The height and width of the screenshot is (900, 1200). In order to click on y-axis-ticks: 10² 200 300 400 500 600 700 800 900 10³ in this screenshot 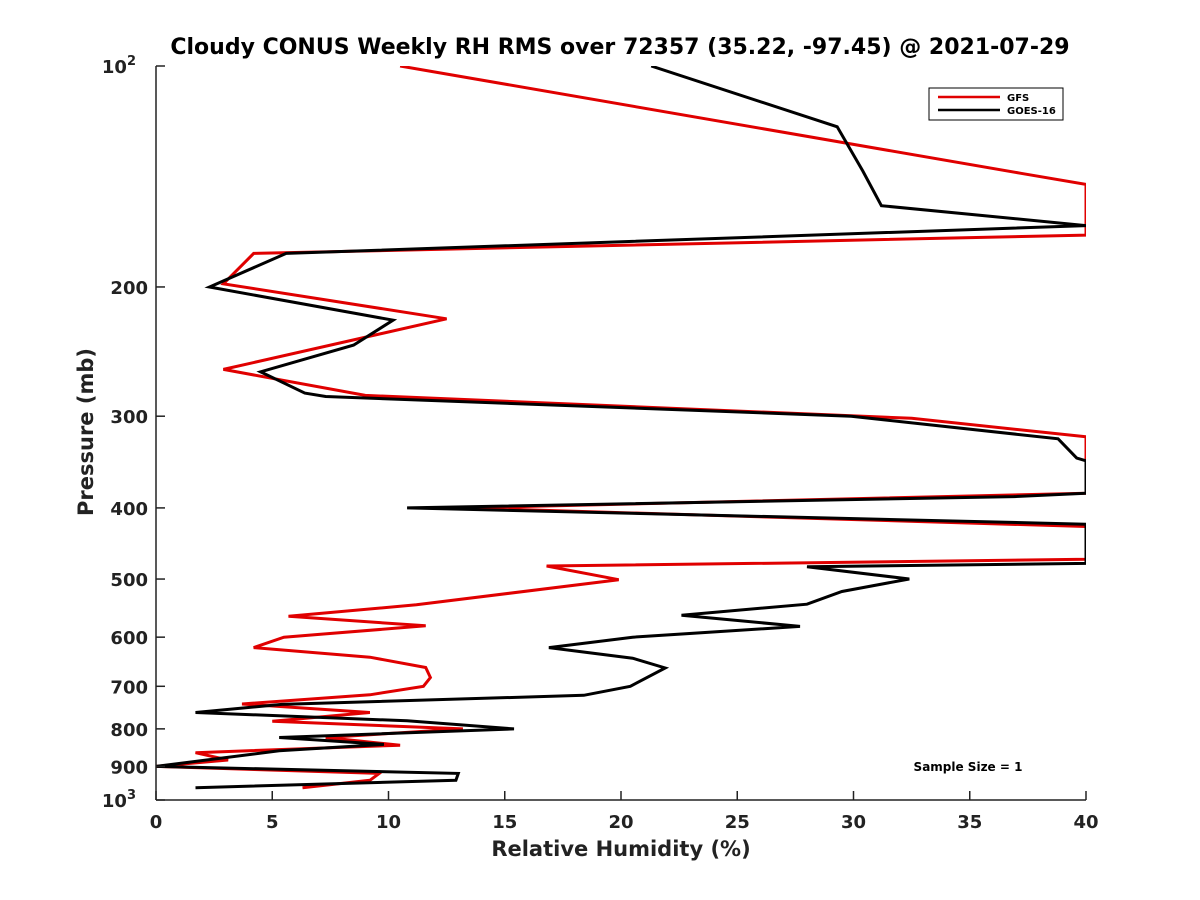, I will do `click(133, 433)`.